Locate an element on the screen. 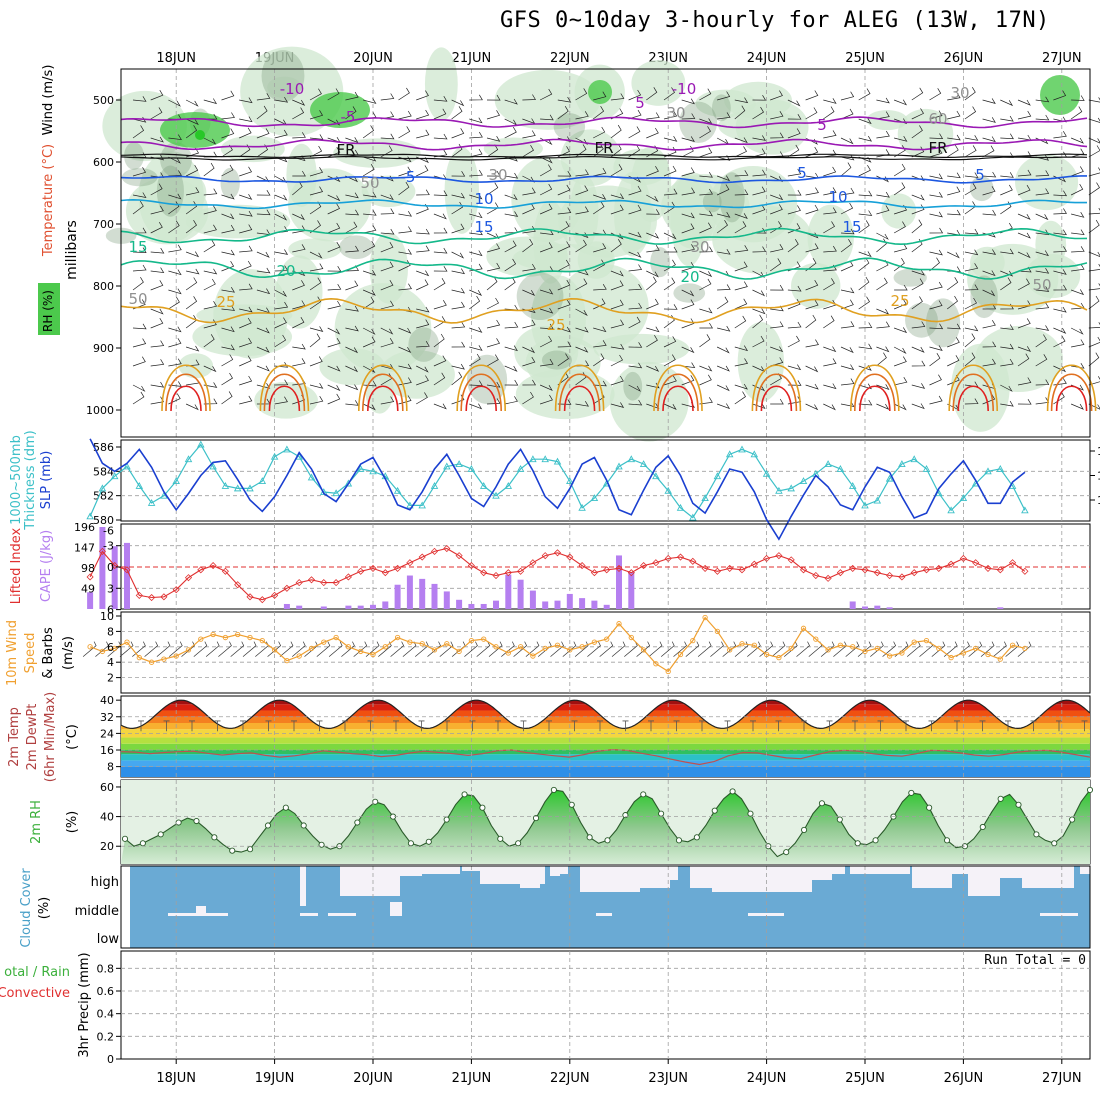  y-tick-label: 500 is located at coordinates (103, 100).